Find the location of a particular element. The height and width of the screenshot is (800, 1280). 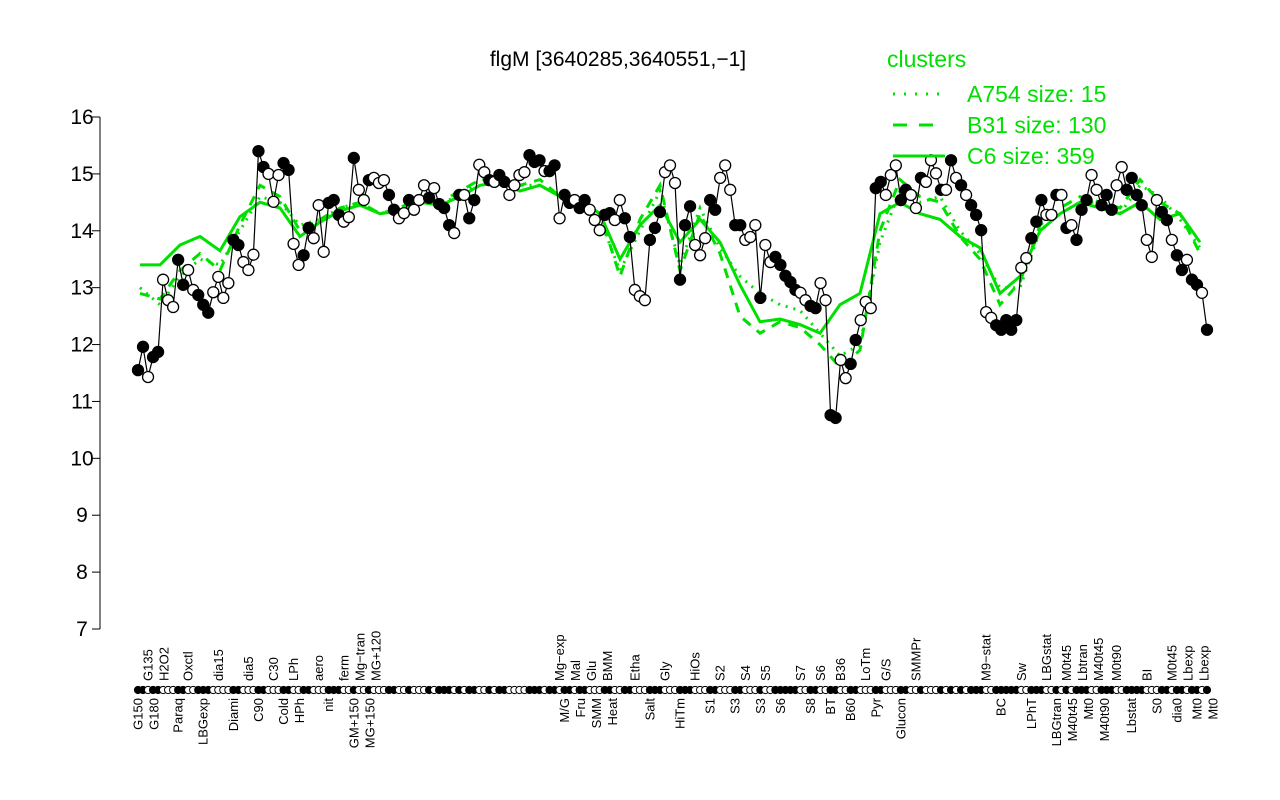

x-tick-label: BI is located at coordinates (1146, 675).